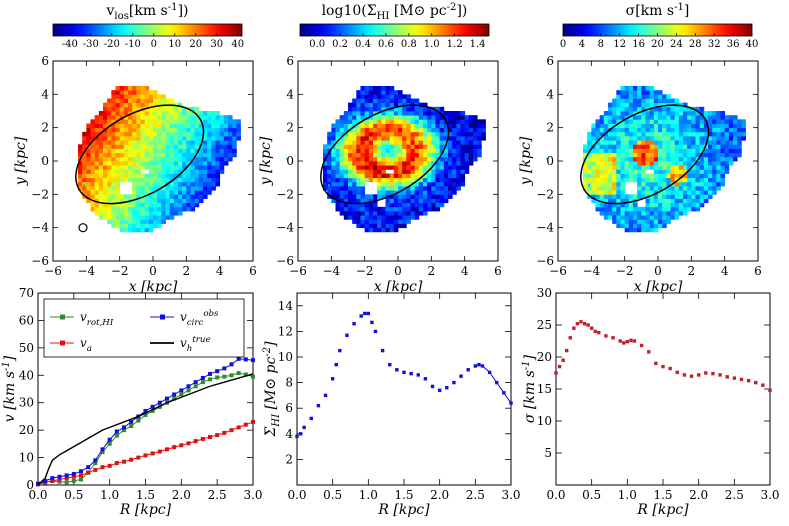  I want to click on dispersion-profile-x-tick-label: 0.0, so click(555, 495).